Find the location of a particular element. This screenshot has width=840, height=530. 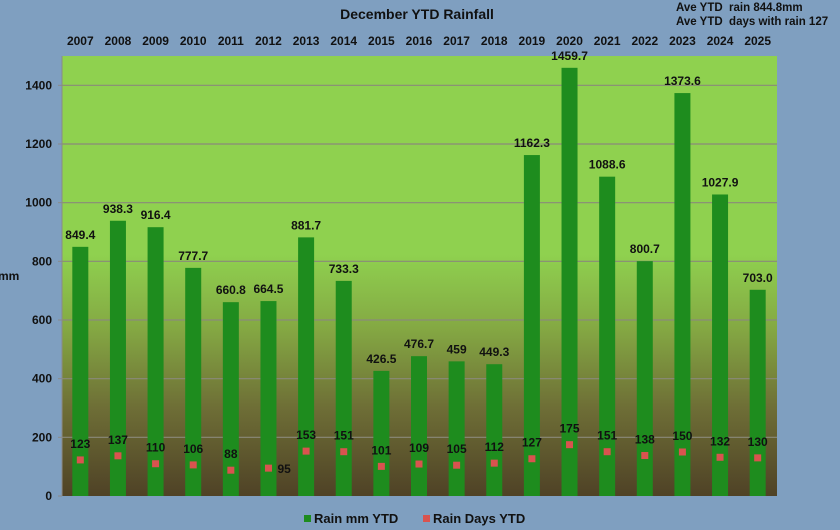

rain-mm-value-label: 459 is located at coordinates (457, 349).